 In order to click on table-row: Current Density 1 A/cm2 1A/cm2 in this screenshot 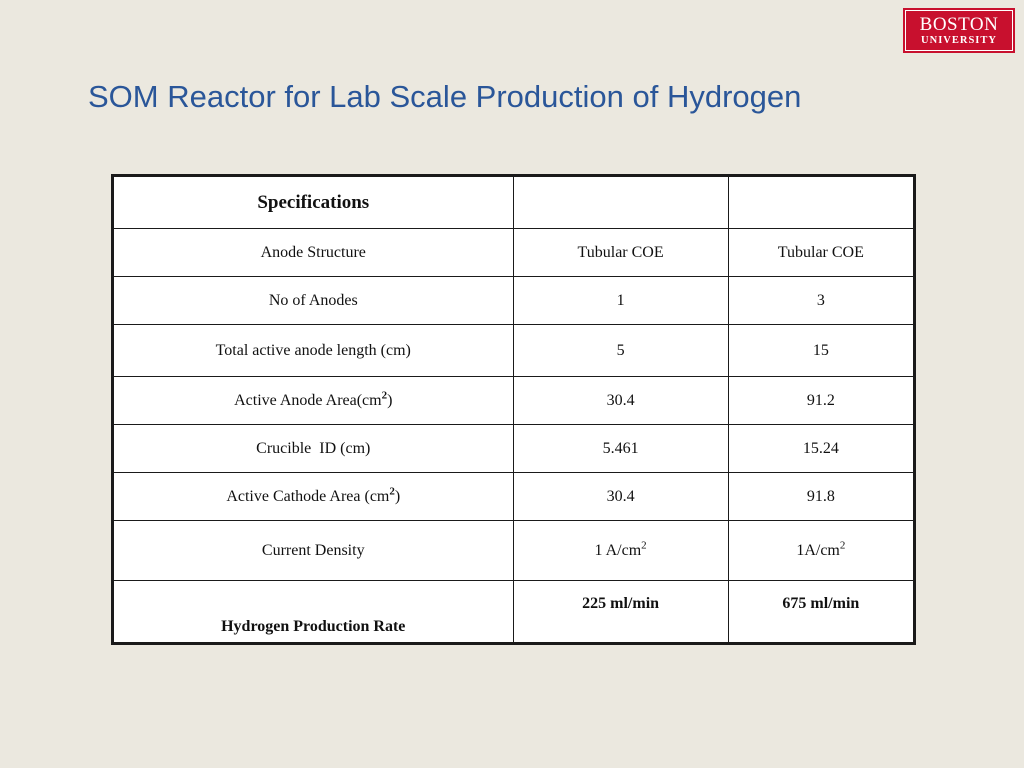, I will do `click(514, 550)`.